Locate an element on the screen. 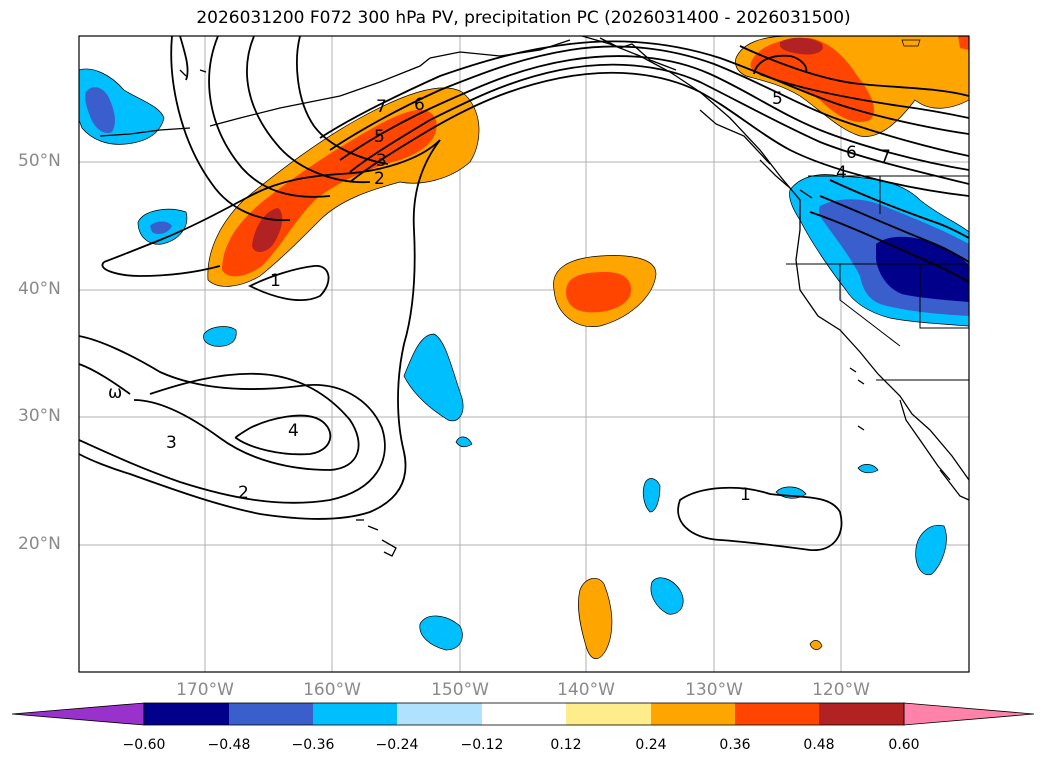 The image size is (1047, 765). colorbar-tick: 0.24 is located at coordinates (651, 745).